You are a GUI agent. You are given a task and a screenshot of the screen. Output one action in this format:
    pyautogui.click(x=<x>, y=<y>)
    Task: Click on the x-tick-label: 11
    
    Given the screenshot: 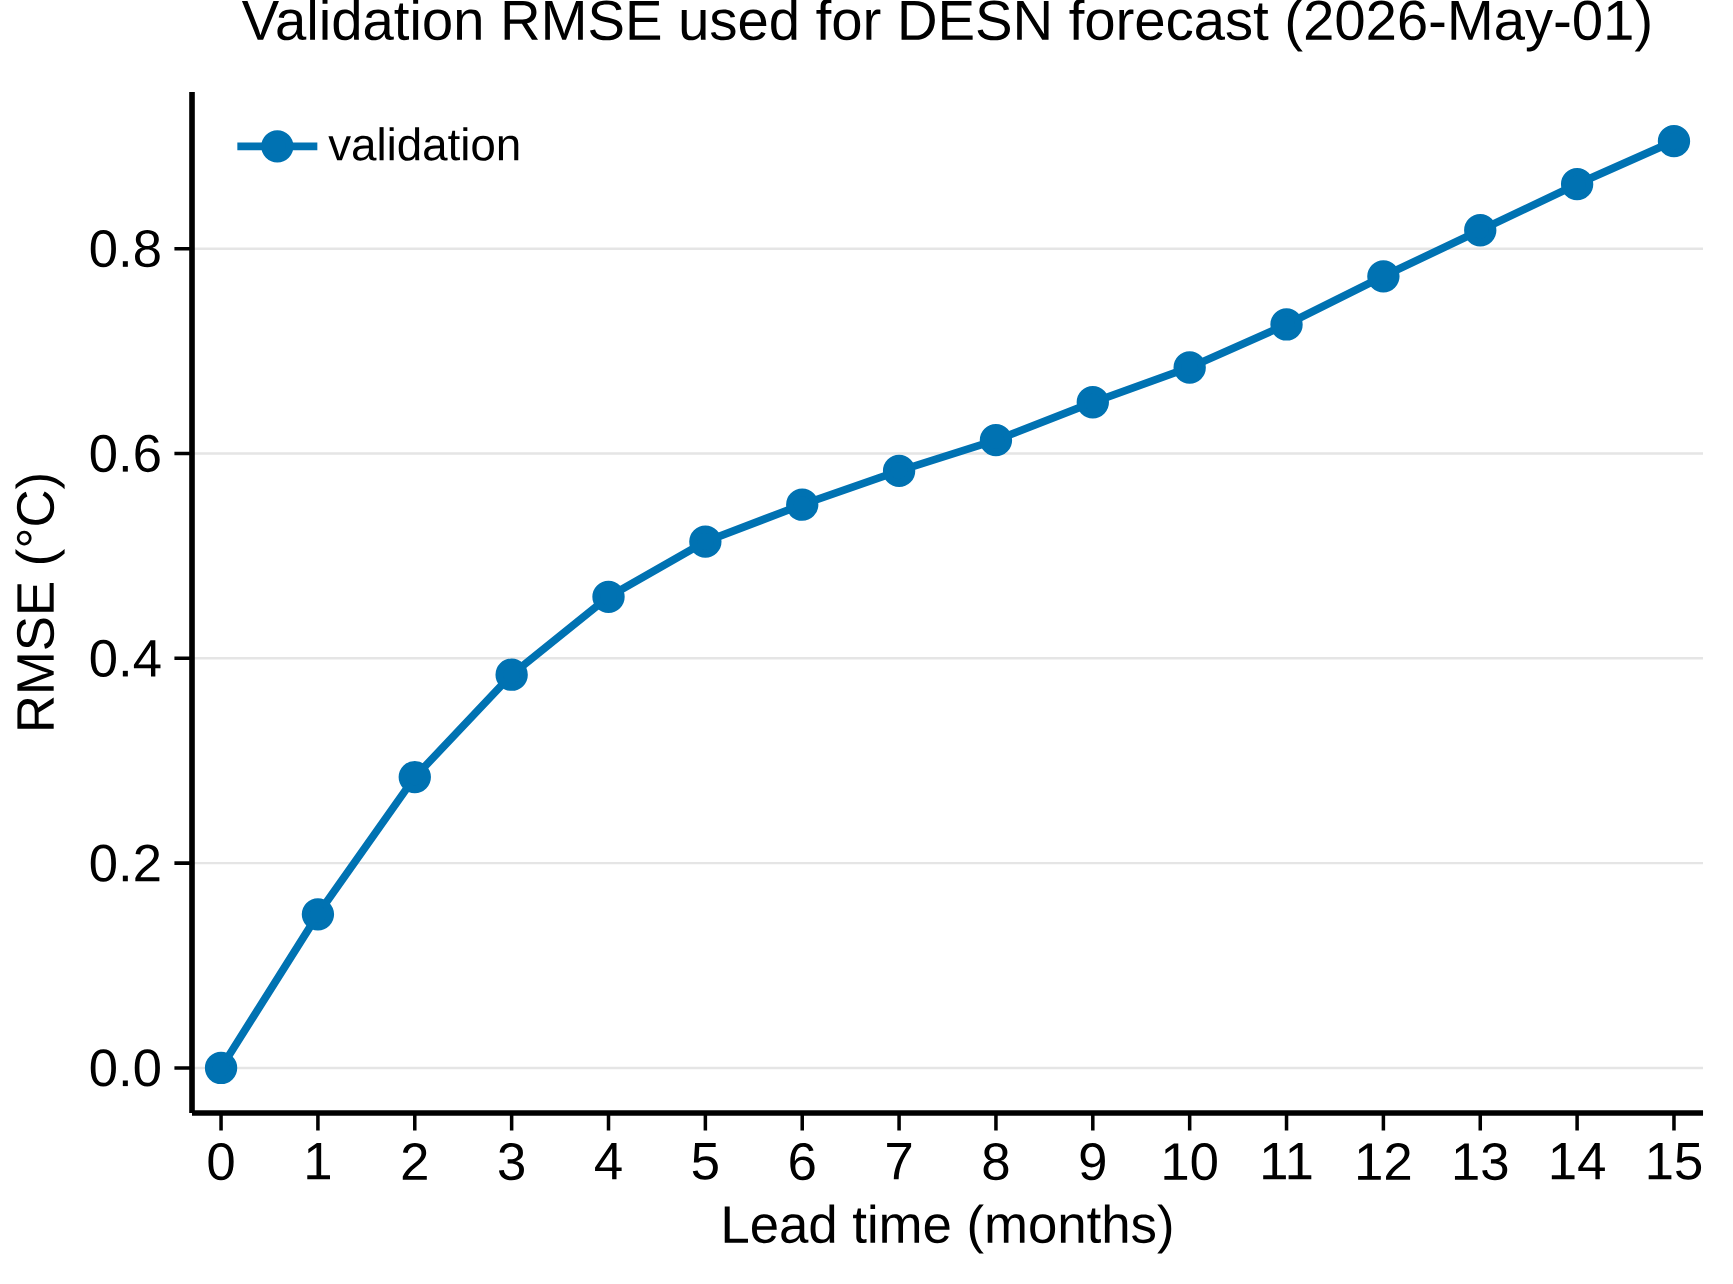 What is the action you would take?
    pyautogui.click(x=1287, y=1161)
    